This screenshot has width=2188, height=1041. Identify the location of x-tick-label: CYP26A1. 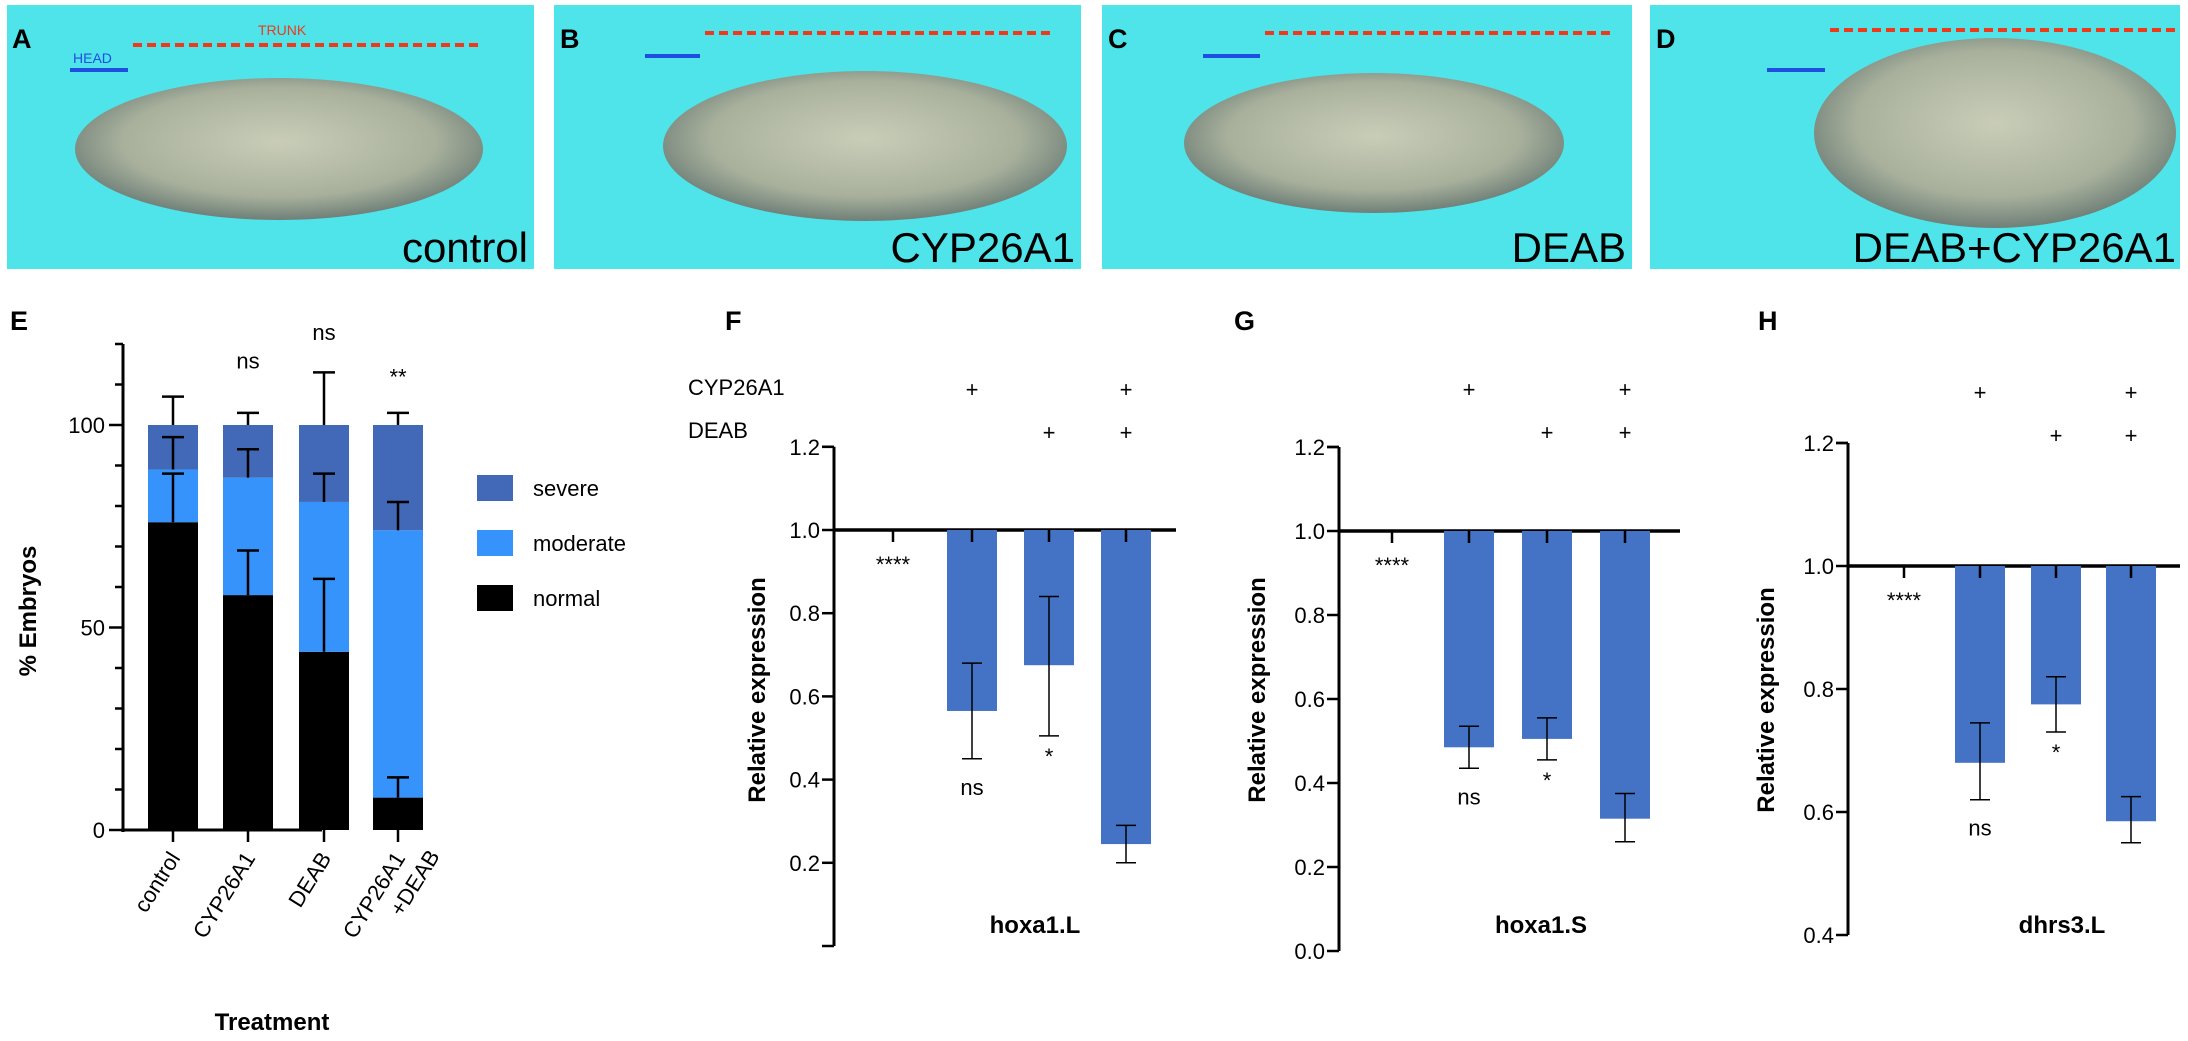
(224, 894).